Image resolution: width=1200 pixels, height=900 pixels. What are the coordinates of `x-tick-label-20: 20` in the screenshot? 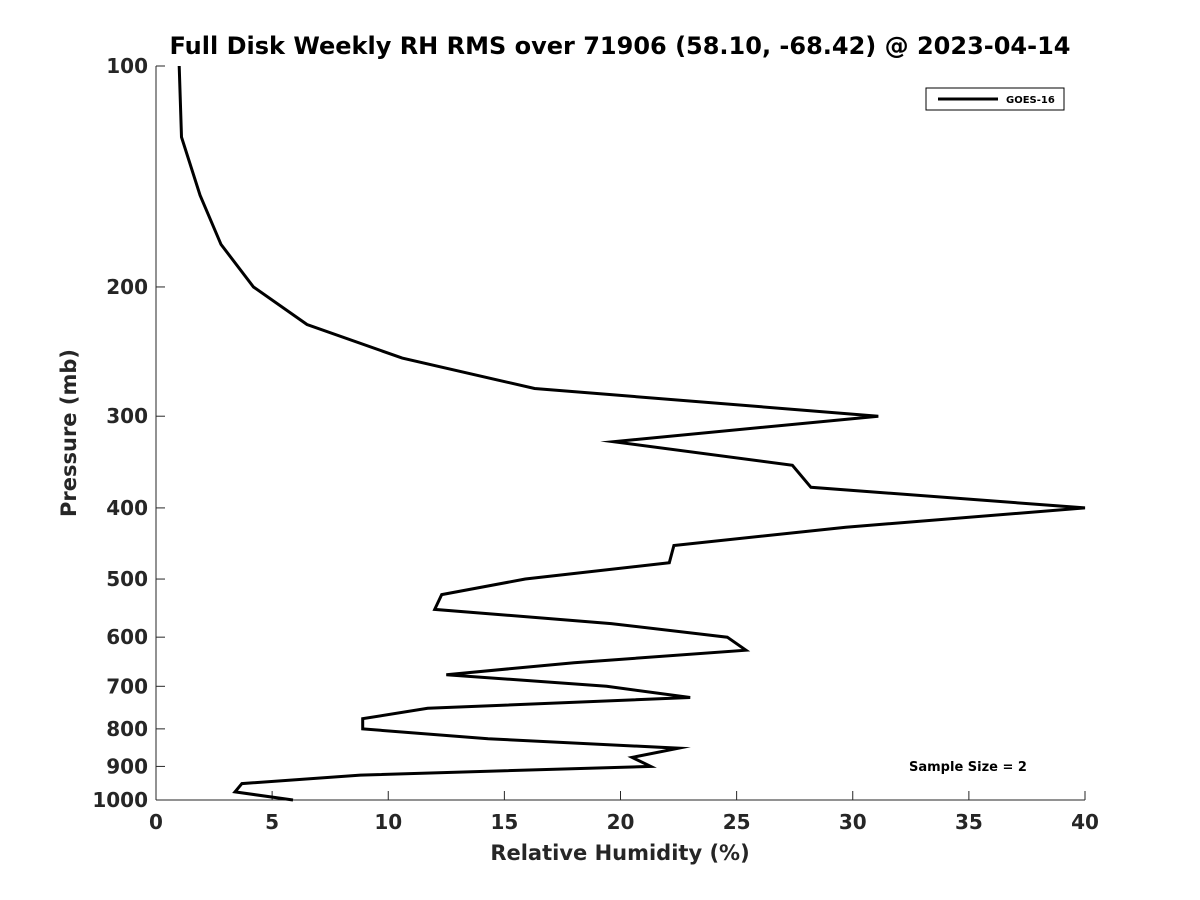 It's located at (621, 822).